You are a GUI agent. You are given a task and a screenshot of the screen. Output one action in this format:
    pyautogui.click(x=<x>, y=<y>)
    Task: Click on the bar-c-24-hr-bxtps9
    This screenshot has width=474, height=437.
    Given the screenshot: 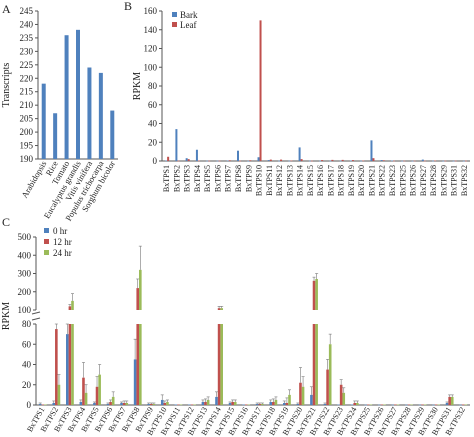 What is the action you would take?
    pyautogui.click(x=154, y=404)
    